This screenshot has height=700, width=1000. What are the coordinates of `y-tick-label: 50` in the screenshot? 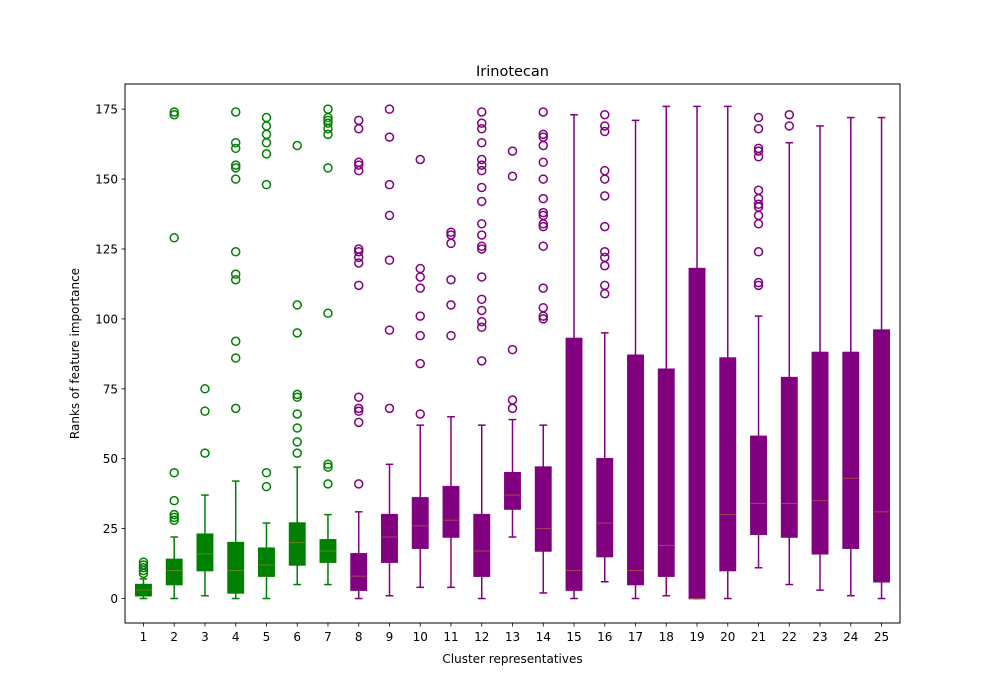 It's located at (110, 459).